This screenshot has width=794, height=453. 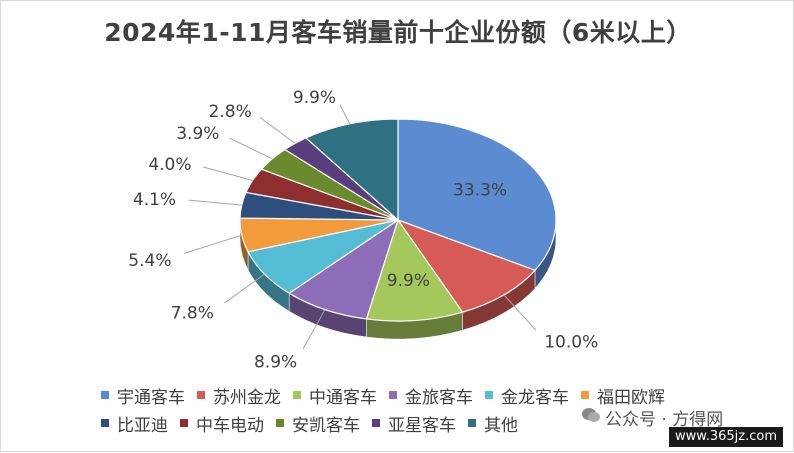 I want to click on legend-label-4: 金龙客车, so click(x=535, y=397).